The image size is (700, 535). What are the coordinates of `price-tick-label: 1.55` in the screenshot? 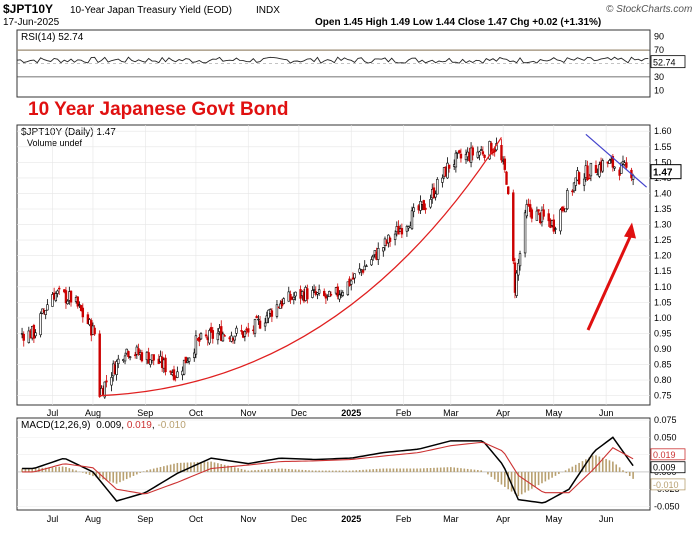 It's located at (663, 147).